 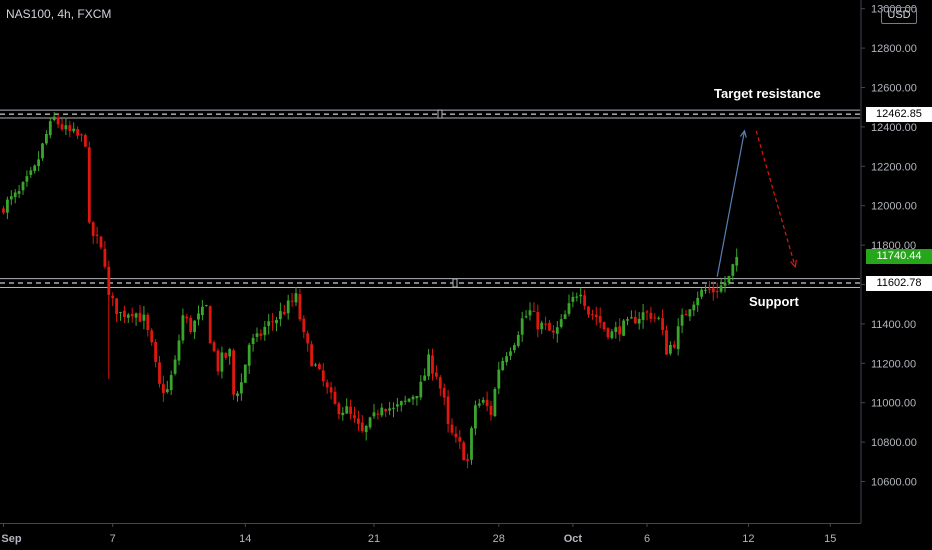 I want to click on arrow-head, so click(x=793, y=264).